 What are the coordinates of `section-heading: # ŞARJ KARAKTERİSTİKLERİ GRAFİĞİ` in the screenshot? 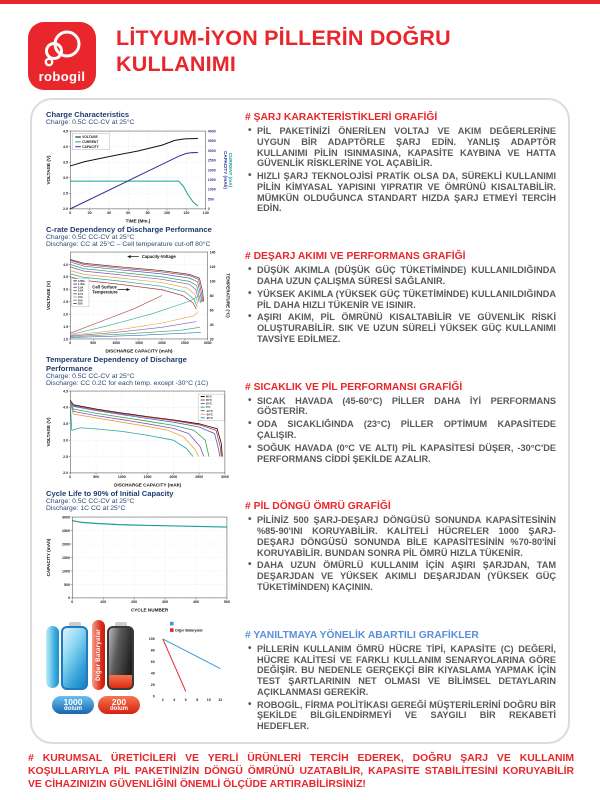 It's located at (341, 117).